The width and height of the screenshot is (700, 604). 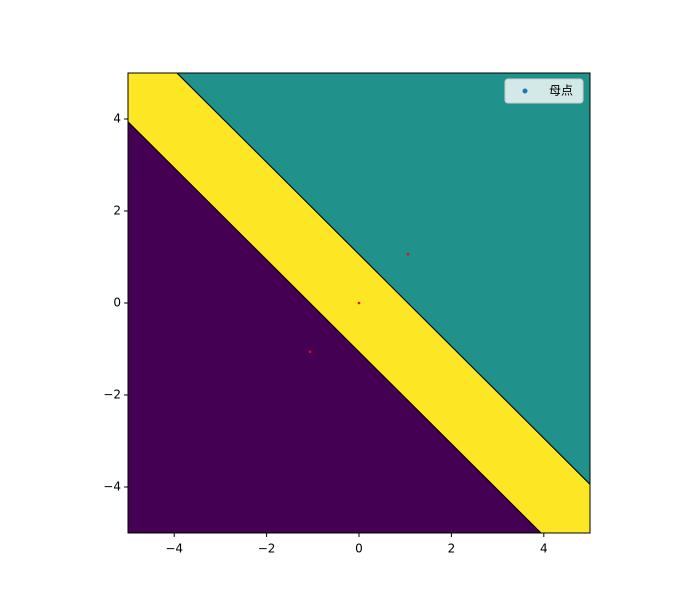 What do you see at coordinates (112, 395) in the screenshot?
I see `y-tick-label: −2` at bounding box center [112, 395].